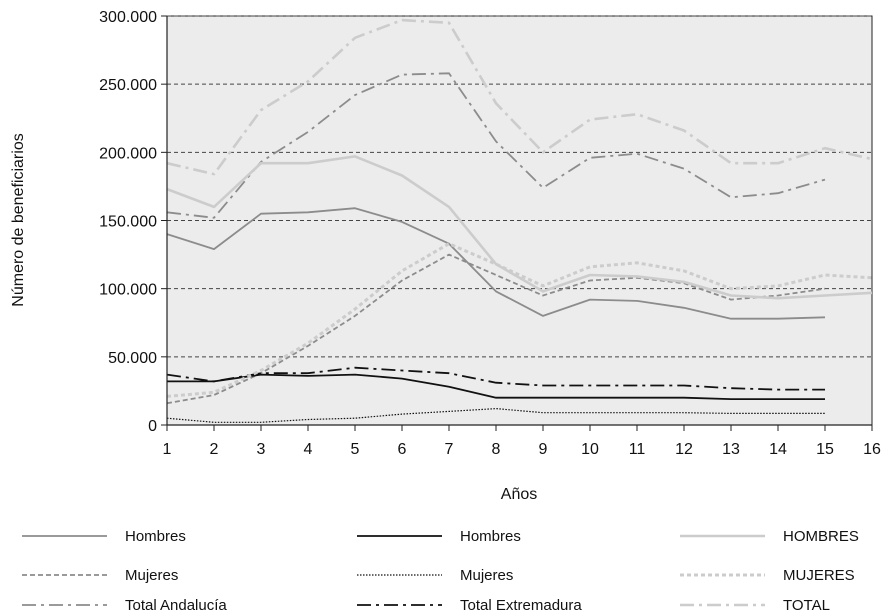  Describe the element at coordinates (402, 449) in the screenshot. I see `x-tick-label: 6` at that location.